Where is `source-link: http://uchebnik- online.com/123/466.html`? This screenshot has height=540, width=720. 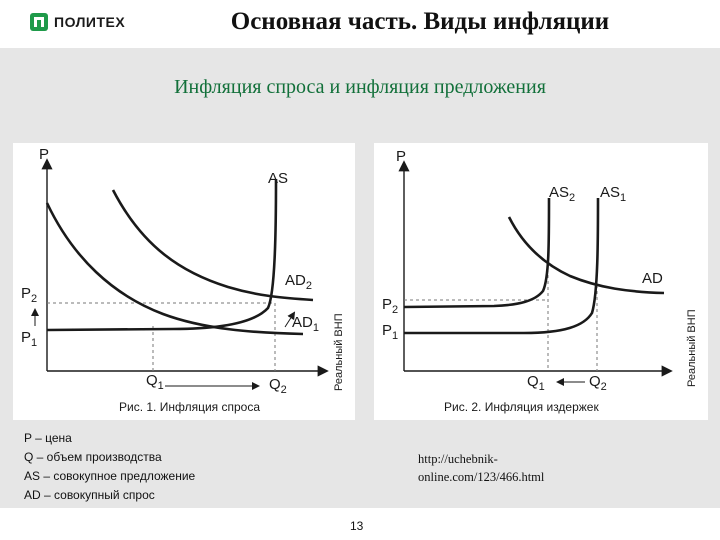 source-link: http://uchebnik- online.com/123/466.html is located at coordinates (513, 468).